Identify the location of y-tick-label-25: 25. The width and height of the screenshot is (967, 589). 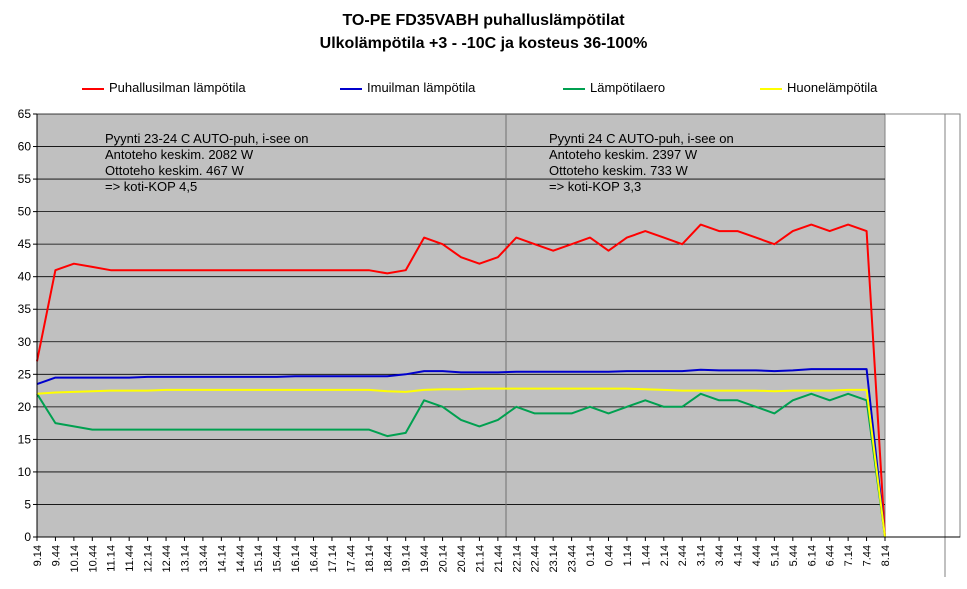
(25, 374).